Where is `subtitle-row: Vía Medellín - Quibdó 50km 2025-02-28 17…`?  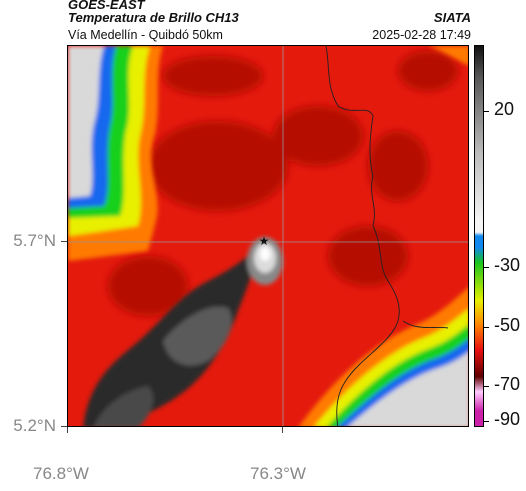 subtitle-row: Vía Medellín - Quibdó 50km 2025-02-28 17… is located at coordinates (269, 36).